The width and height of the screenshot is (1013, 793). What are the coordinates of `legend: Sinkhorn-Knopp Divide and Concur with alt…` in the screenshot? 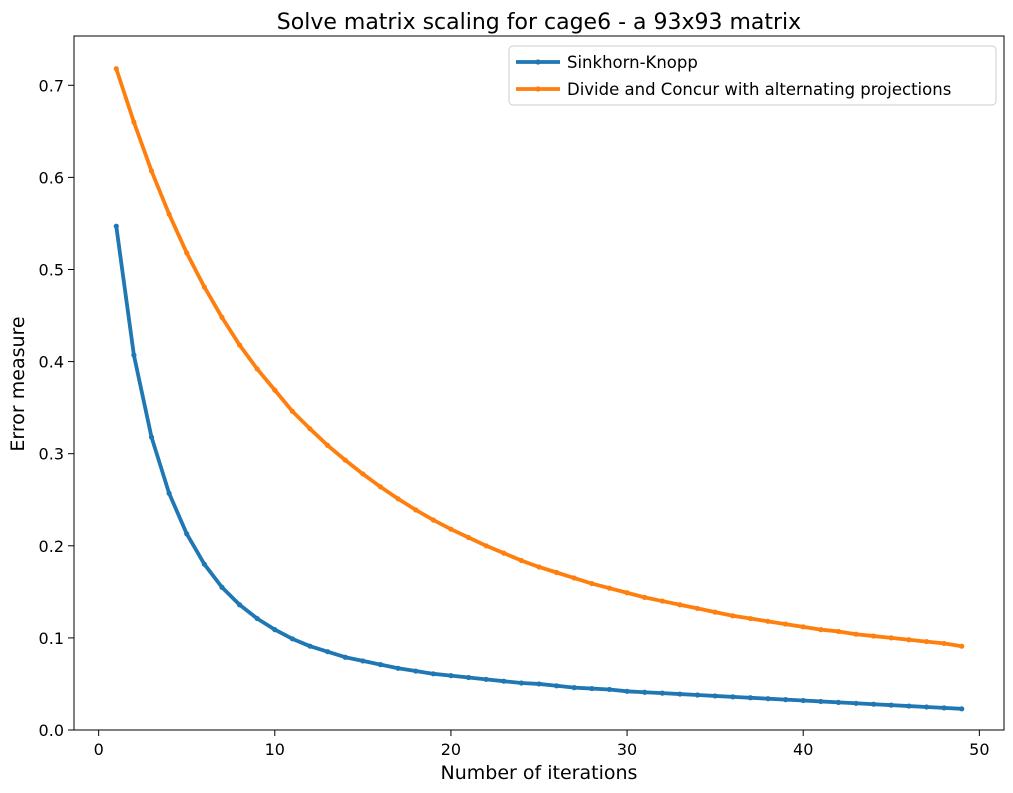 It's located at (752, 75).